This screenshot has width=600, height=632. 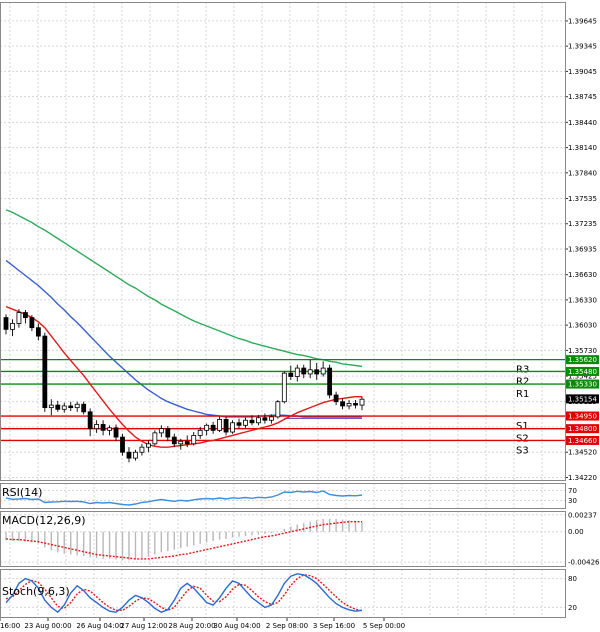 I want to click on stoch-tick-label: 80, so click(x=572, y=579).